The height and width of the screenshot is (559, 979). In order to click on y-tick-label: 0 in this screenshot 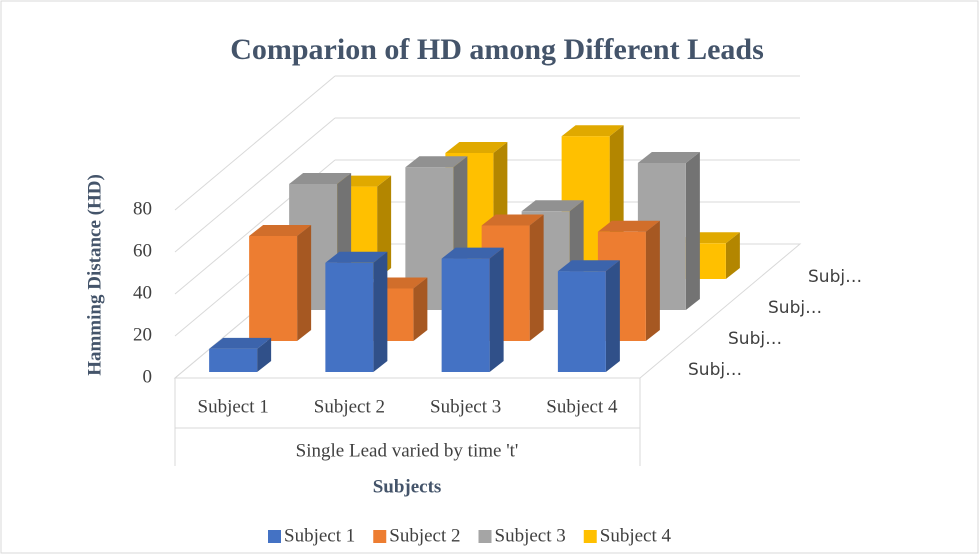, I will do `click(148, 376)`.